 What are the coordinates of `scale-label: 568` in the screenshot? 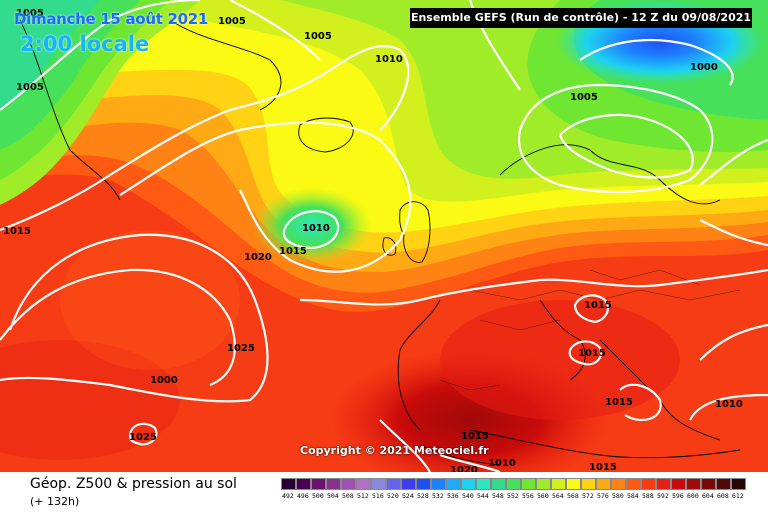 It's located at (573, 496).